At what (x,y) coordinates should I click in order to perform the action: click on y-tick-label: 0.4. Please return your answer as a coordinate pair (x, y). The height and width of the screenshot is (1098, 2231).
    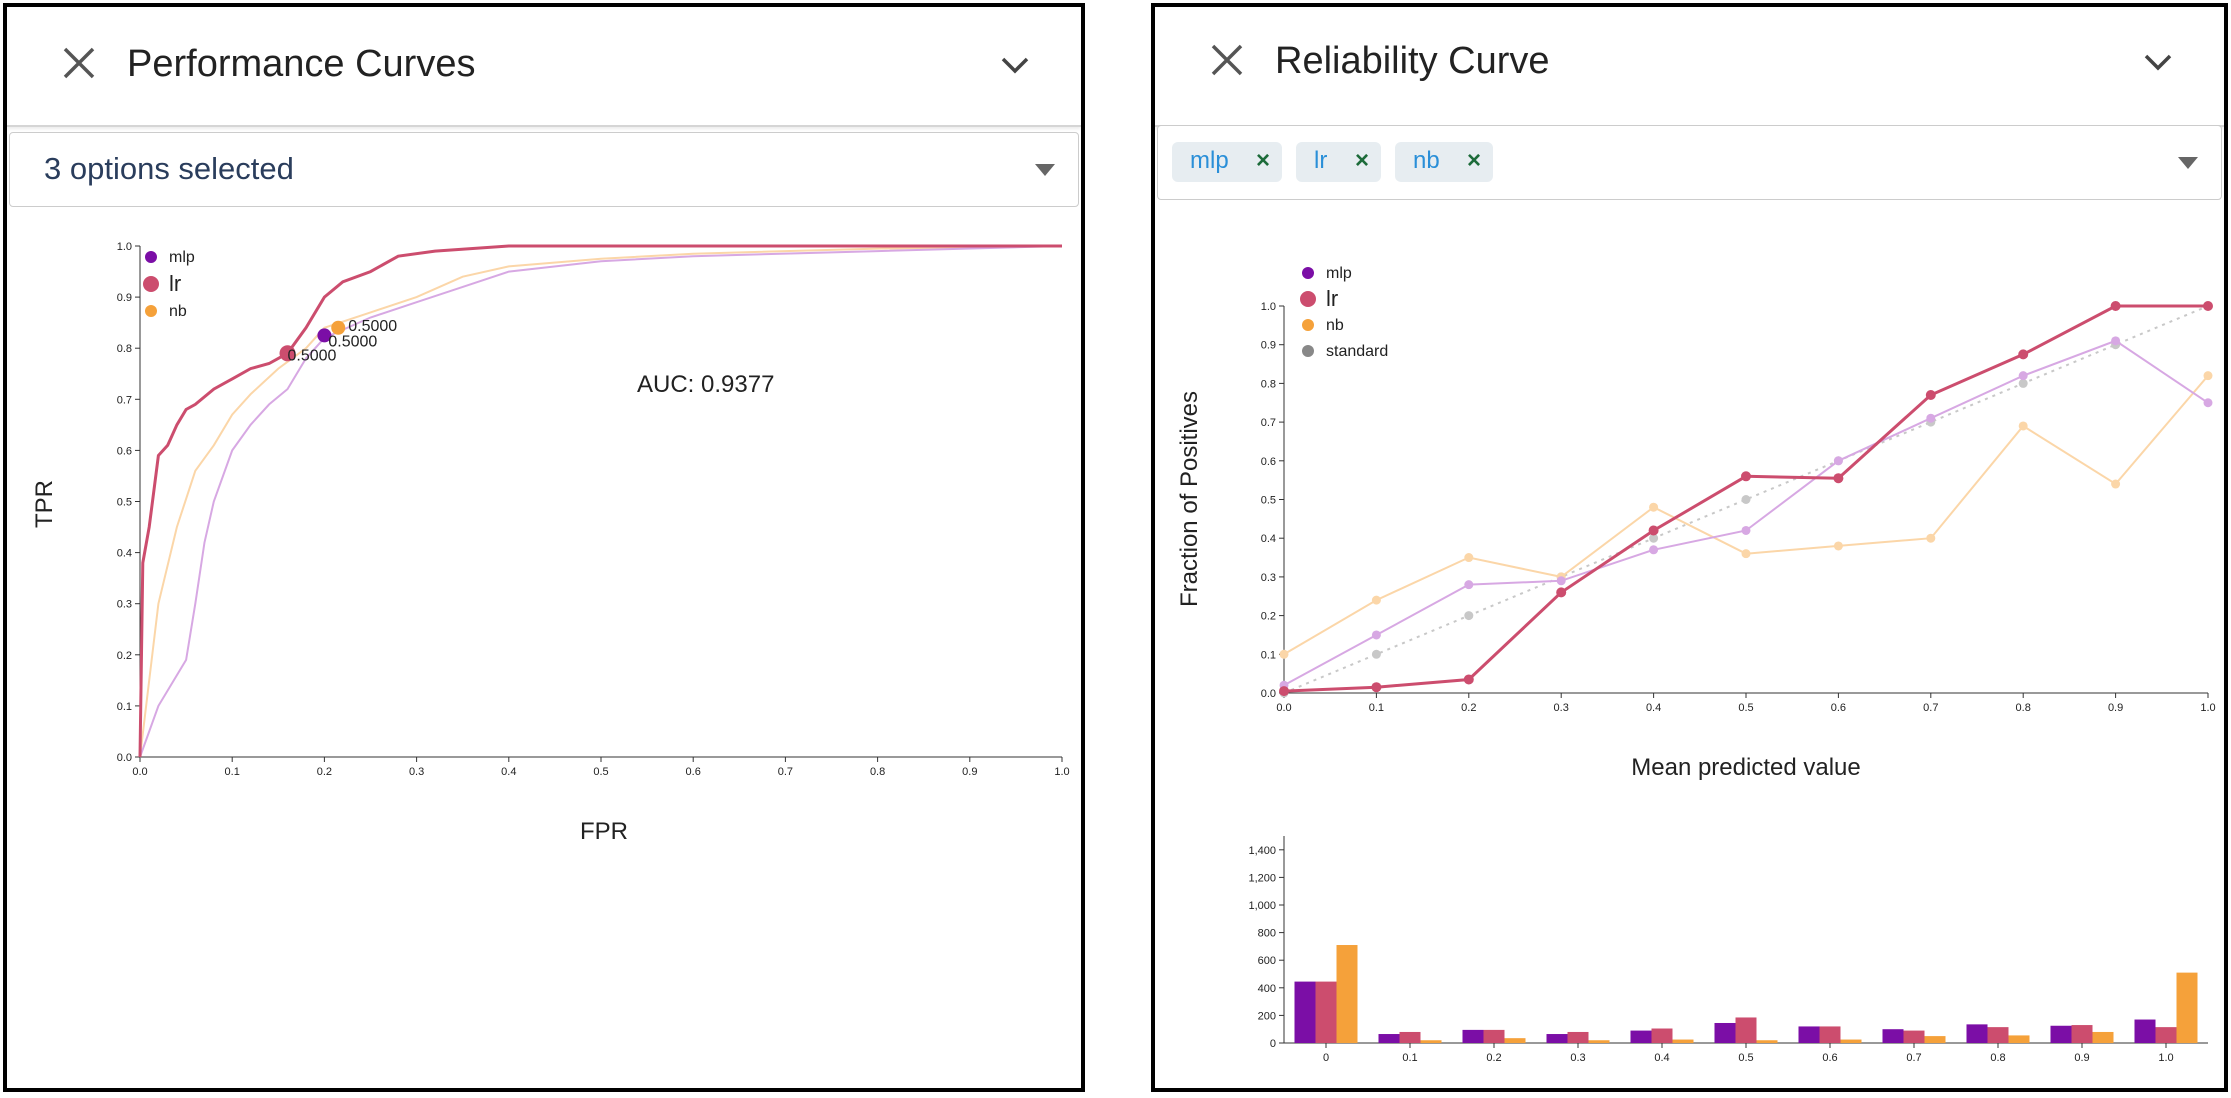
    Looking at the image, I should click on (1268, 539).